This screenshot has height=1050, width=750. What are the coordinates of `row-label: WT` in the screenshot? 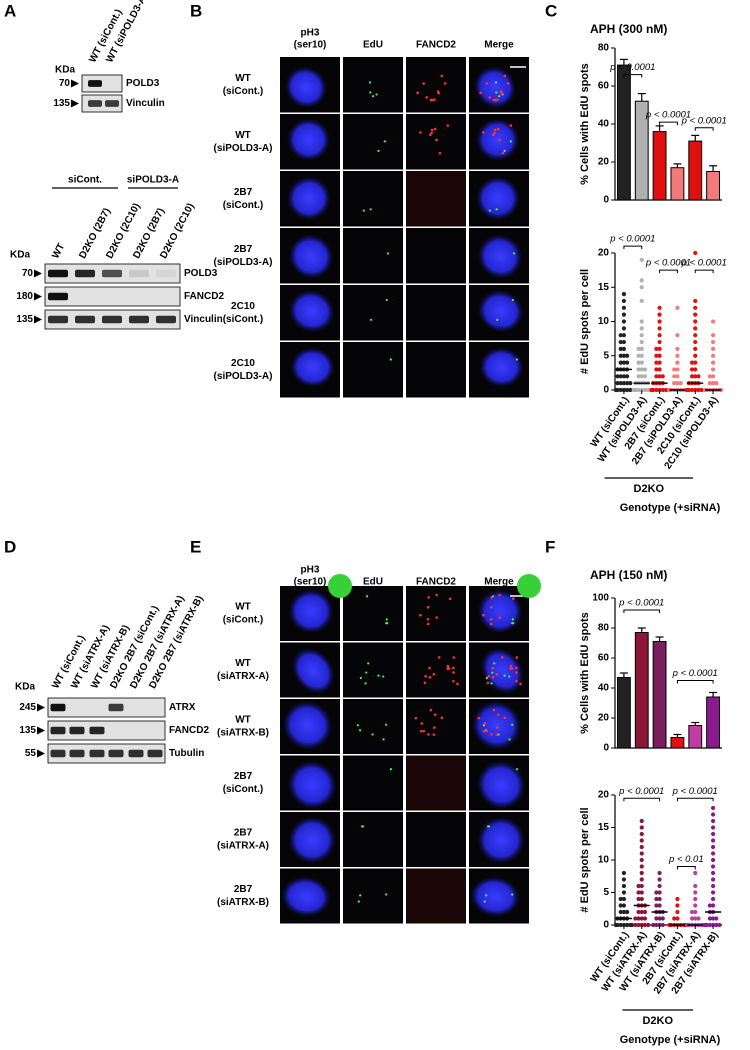 It's located at (243, 720).